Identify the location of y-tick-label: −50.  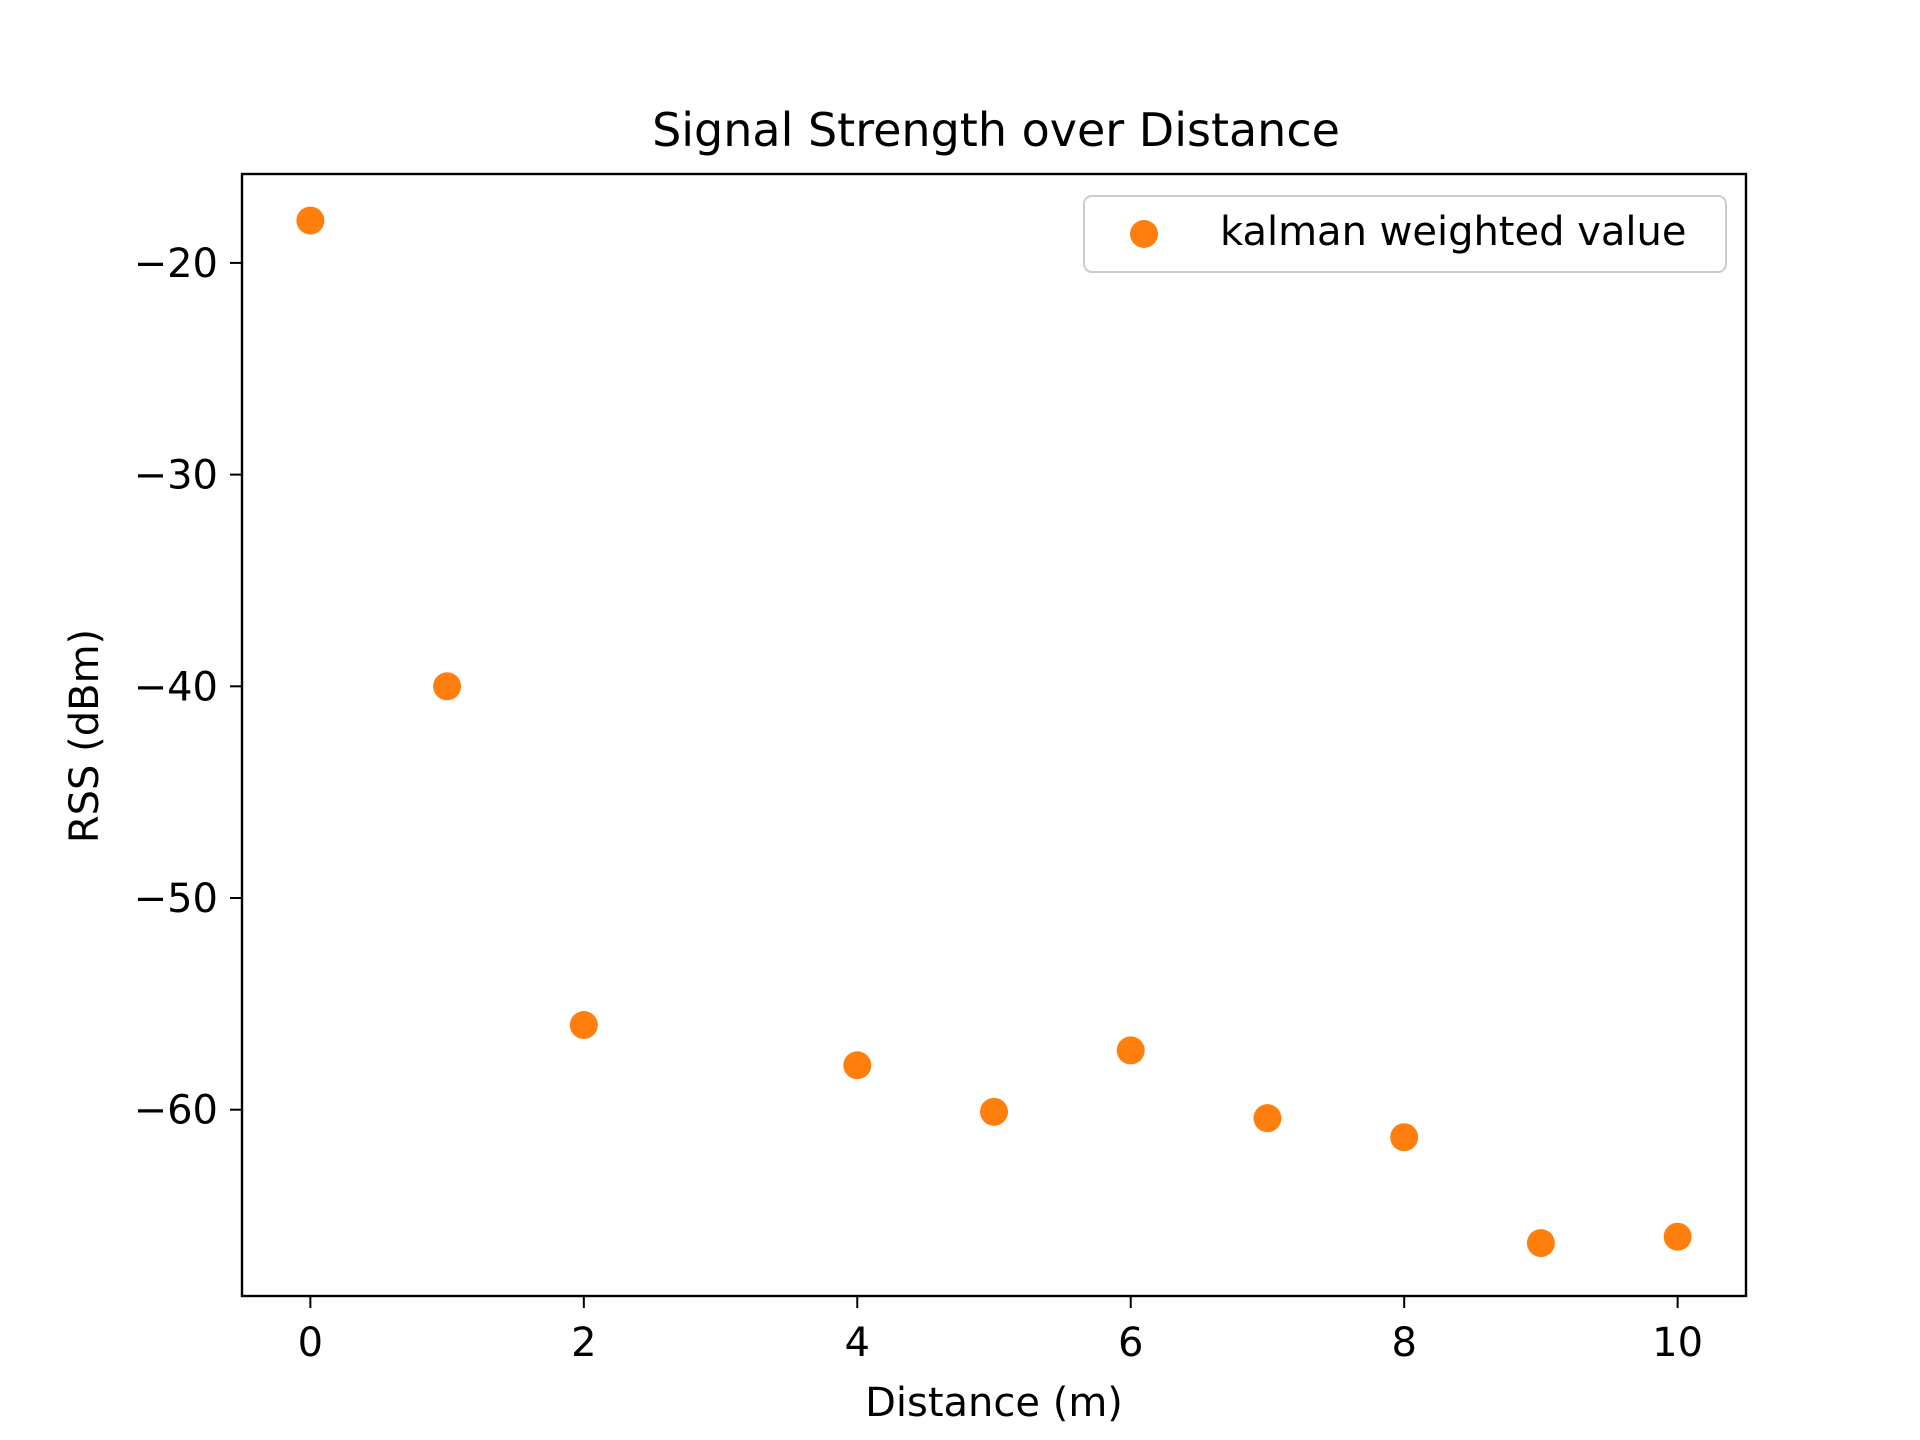
(176, 899).